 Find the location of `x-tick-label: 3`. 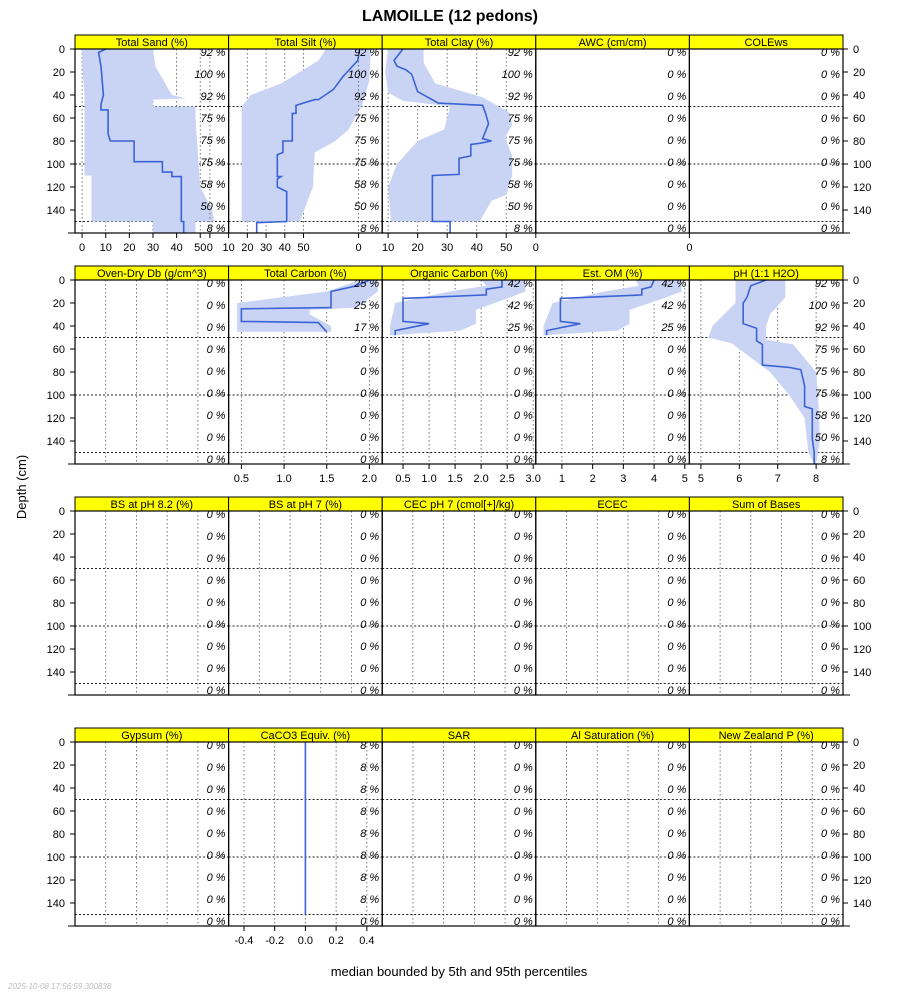

x-tick-label: 3 is located at coordinates (623, 479).